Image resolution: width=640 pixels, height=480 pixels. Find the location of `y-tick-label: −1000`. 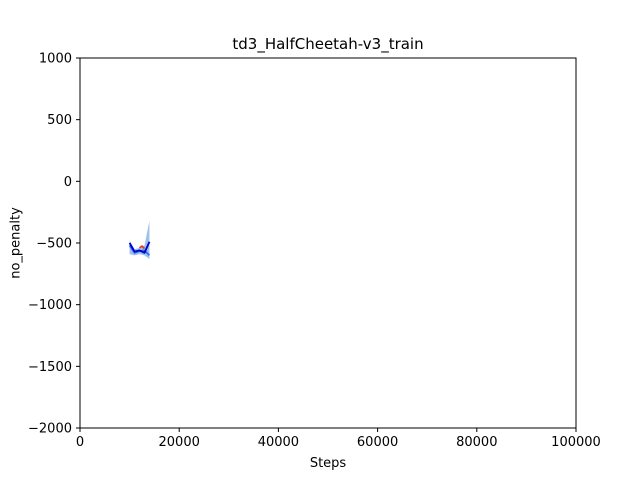

y-tick-label: −1000 is located at coordinates (50, 305).